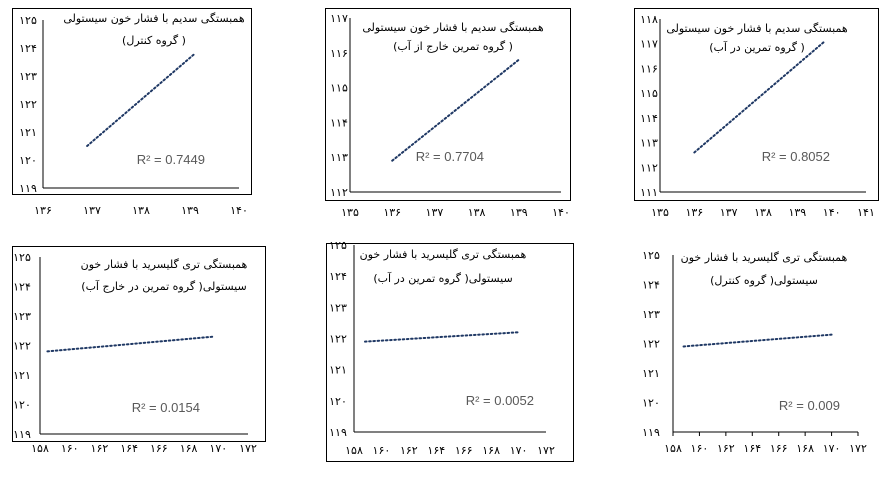 The image size is (879, 482). What do you see at coordinates (450, 156) in the screenshot?
I see `r-squared-label: R² = 0.7704` at bounding box center [450, 156].